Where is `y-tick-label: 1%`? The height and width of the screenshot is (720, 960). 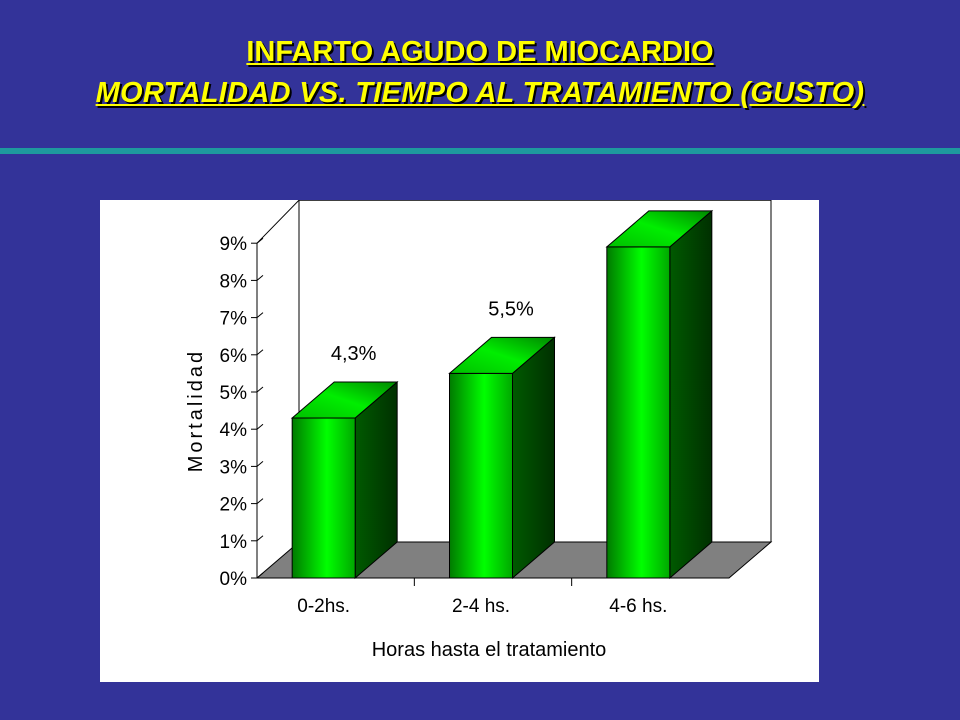 y-tick-label: 1% is located at coordinates (234, 542).